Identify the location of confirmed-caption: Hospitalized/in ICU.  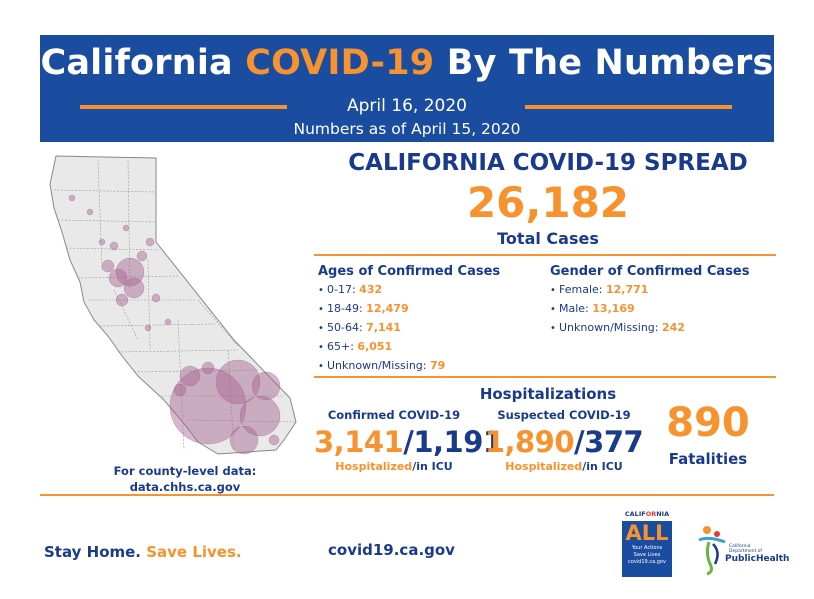
(394, 466).